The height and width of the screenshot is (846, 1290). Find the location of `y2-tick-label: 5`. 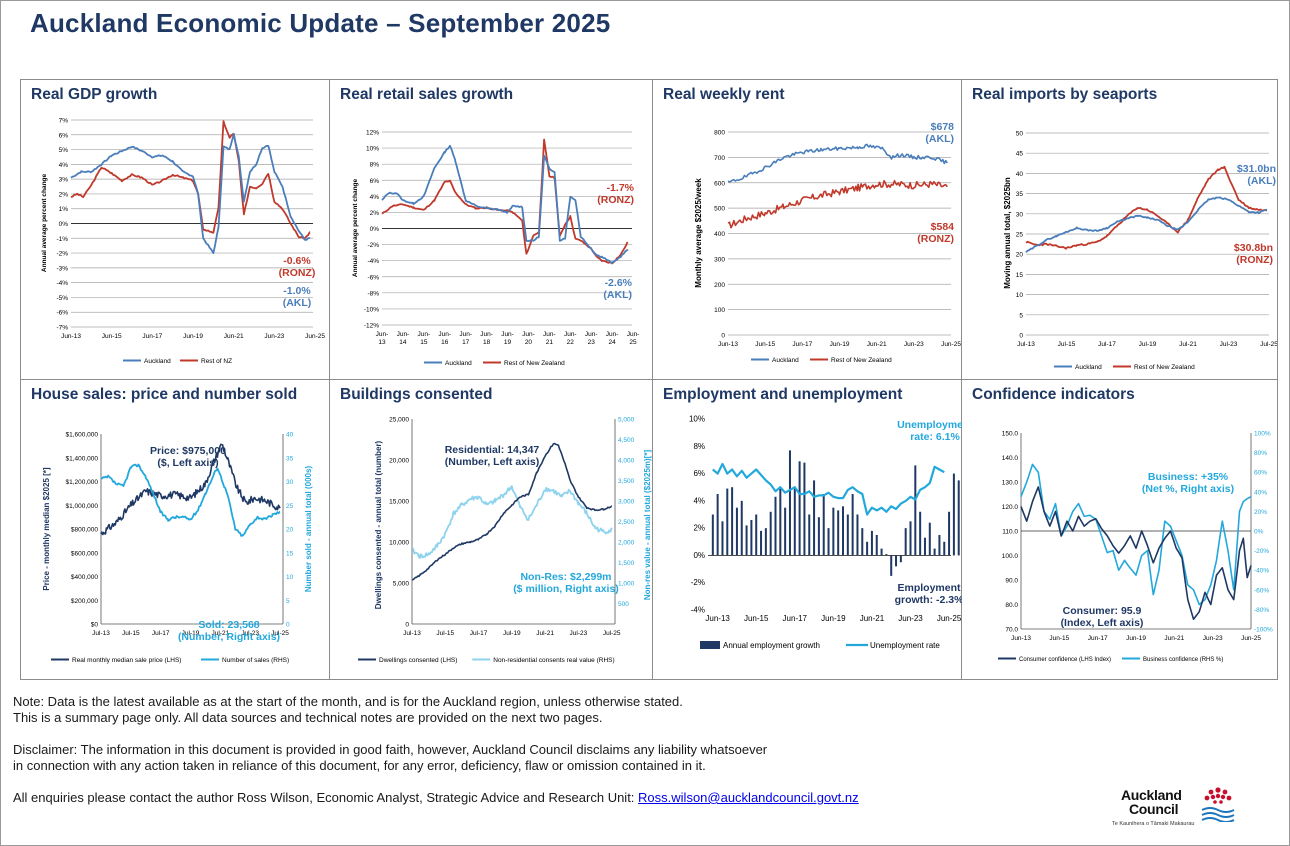

y2-tick-label: 5 is located at coordinates (288, 601).